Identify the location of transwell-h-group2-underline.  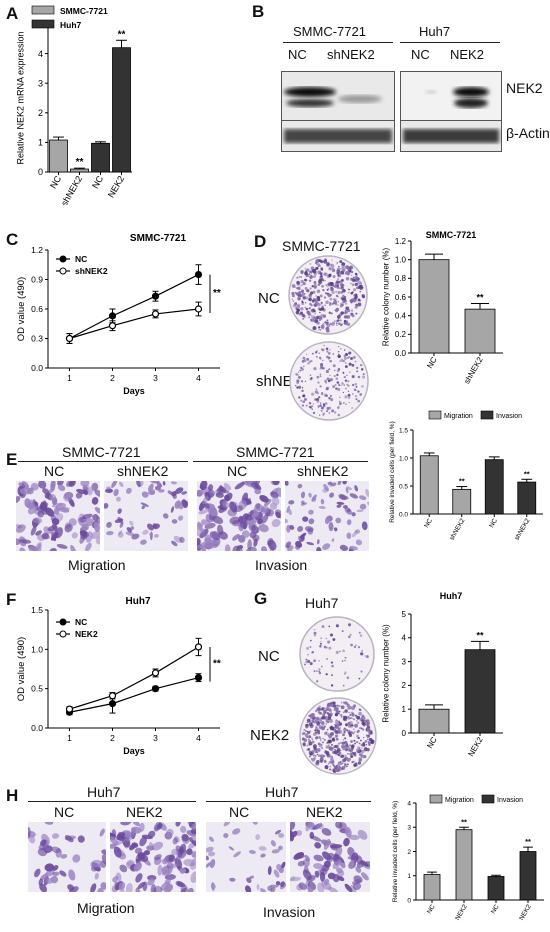
(288, 801).